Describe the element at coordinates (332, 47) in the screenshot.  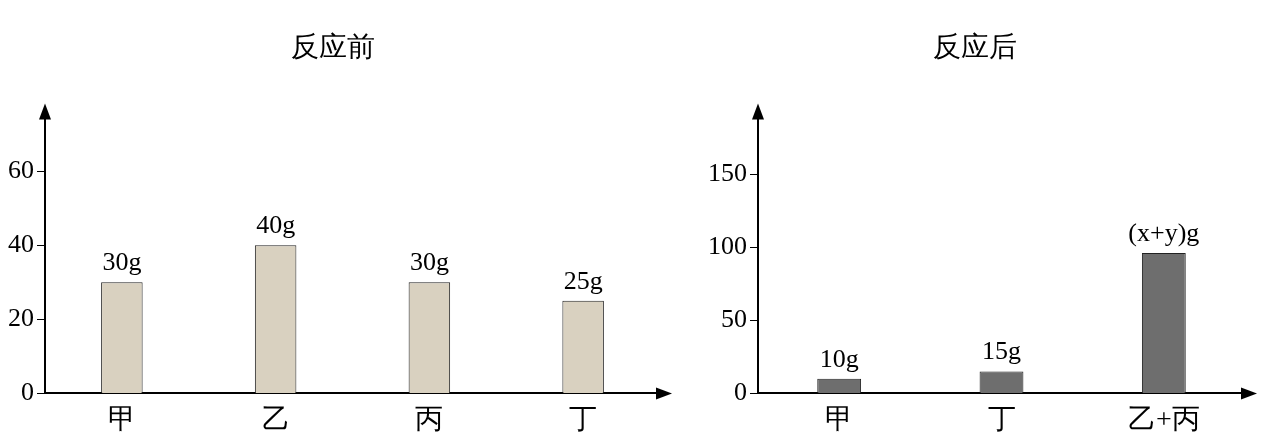
I see `chart-title: 反应前` at that location.